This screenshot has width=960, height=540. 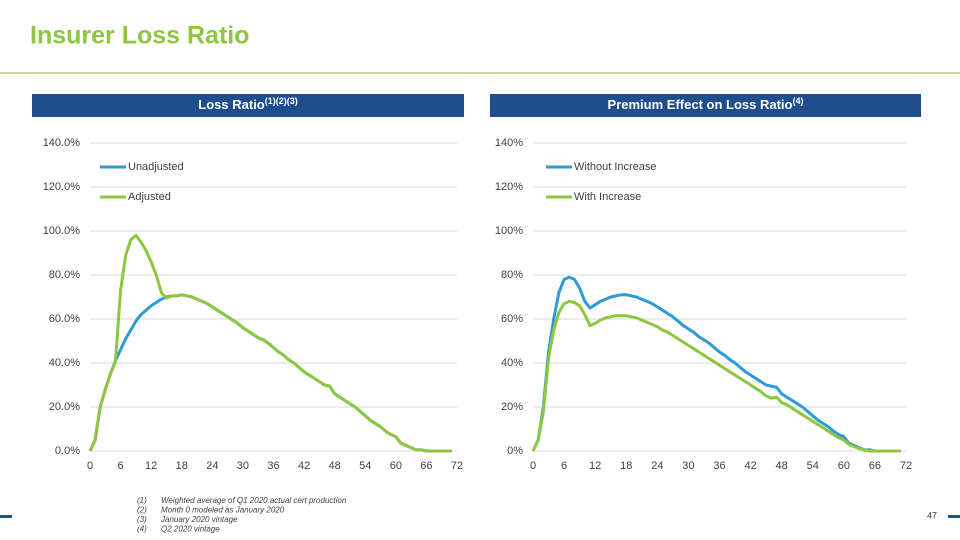 What do you see at coordinates (142, 529) in the screenshot?
I see `footnote-marker: (4)` at bounding box center [142, 529].